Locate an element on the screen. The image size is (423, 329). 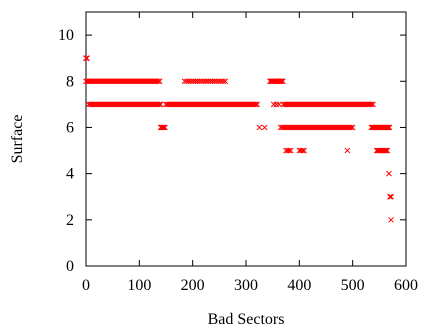
y-tick-label: 0 is located at coordinates (70, 266).